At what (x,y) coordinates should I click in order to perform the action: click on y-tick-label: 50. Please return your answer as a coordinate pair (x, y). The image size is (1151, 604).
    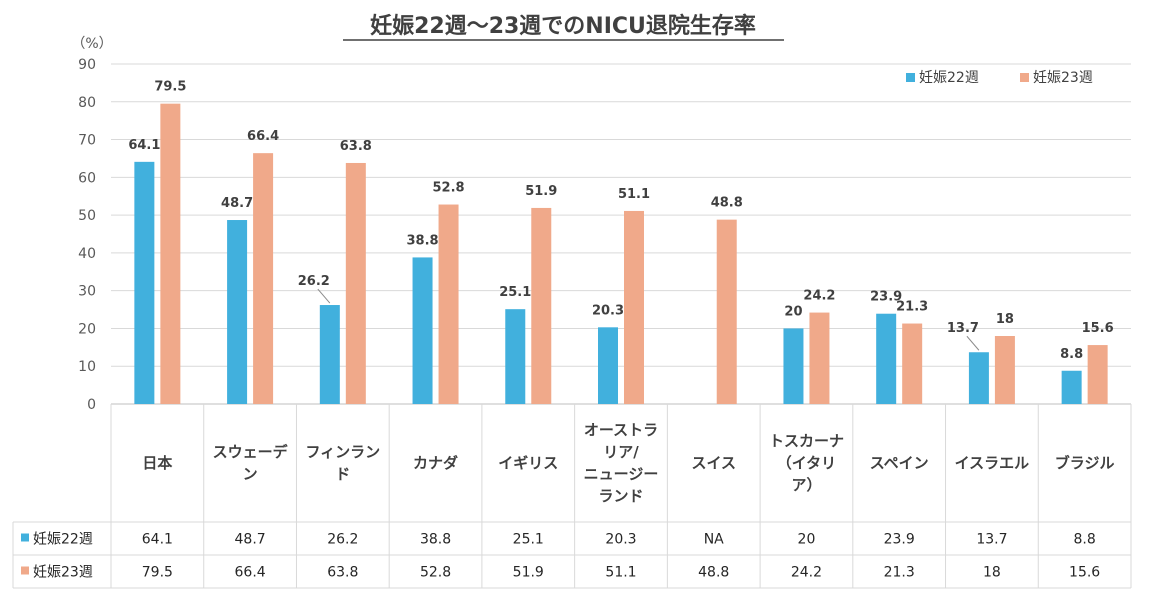
    Looking at the image, I should click on (87, 216).